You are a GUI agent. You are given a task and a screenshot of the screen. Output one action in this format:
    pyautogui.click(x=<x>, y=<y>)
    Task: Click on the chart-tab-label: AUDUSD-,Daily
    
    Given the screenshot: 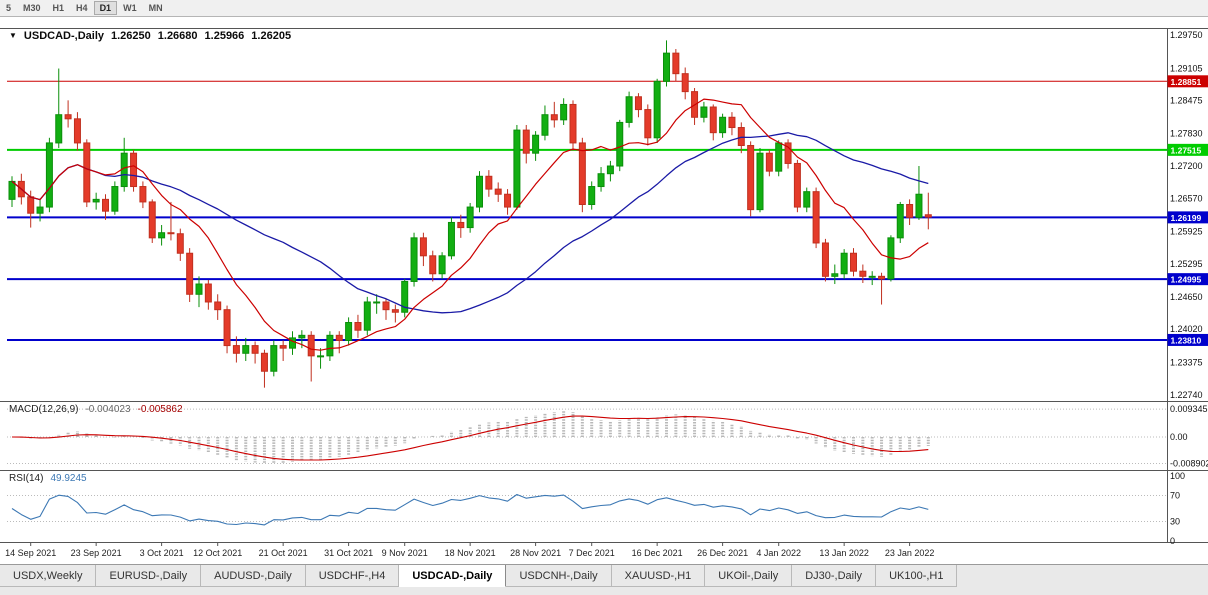 What is the action you would take?
    pyautogui.click(x=253, y=575)
    